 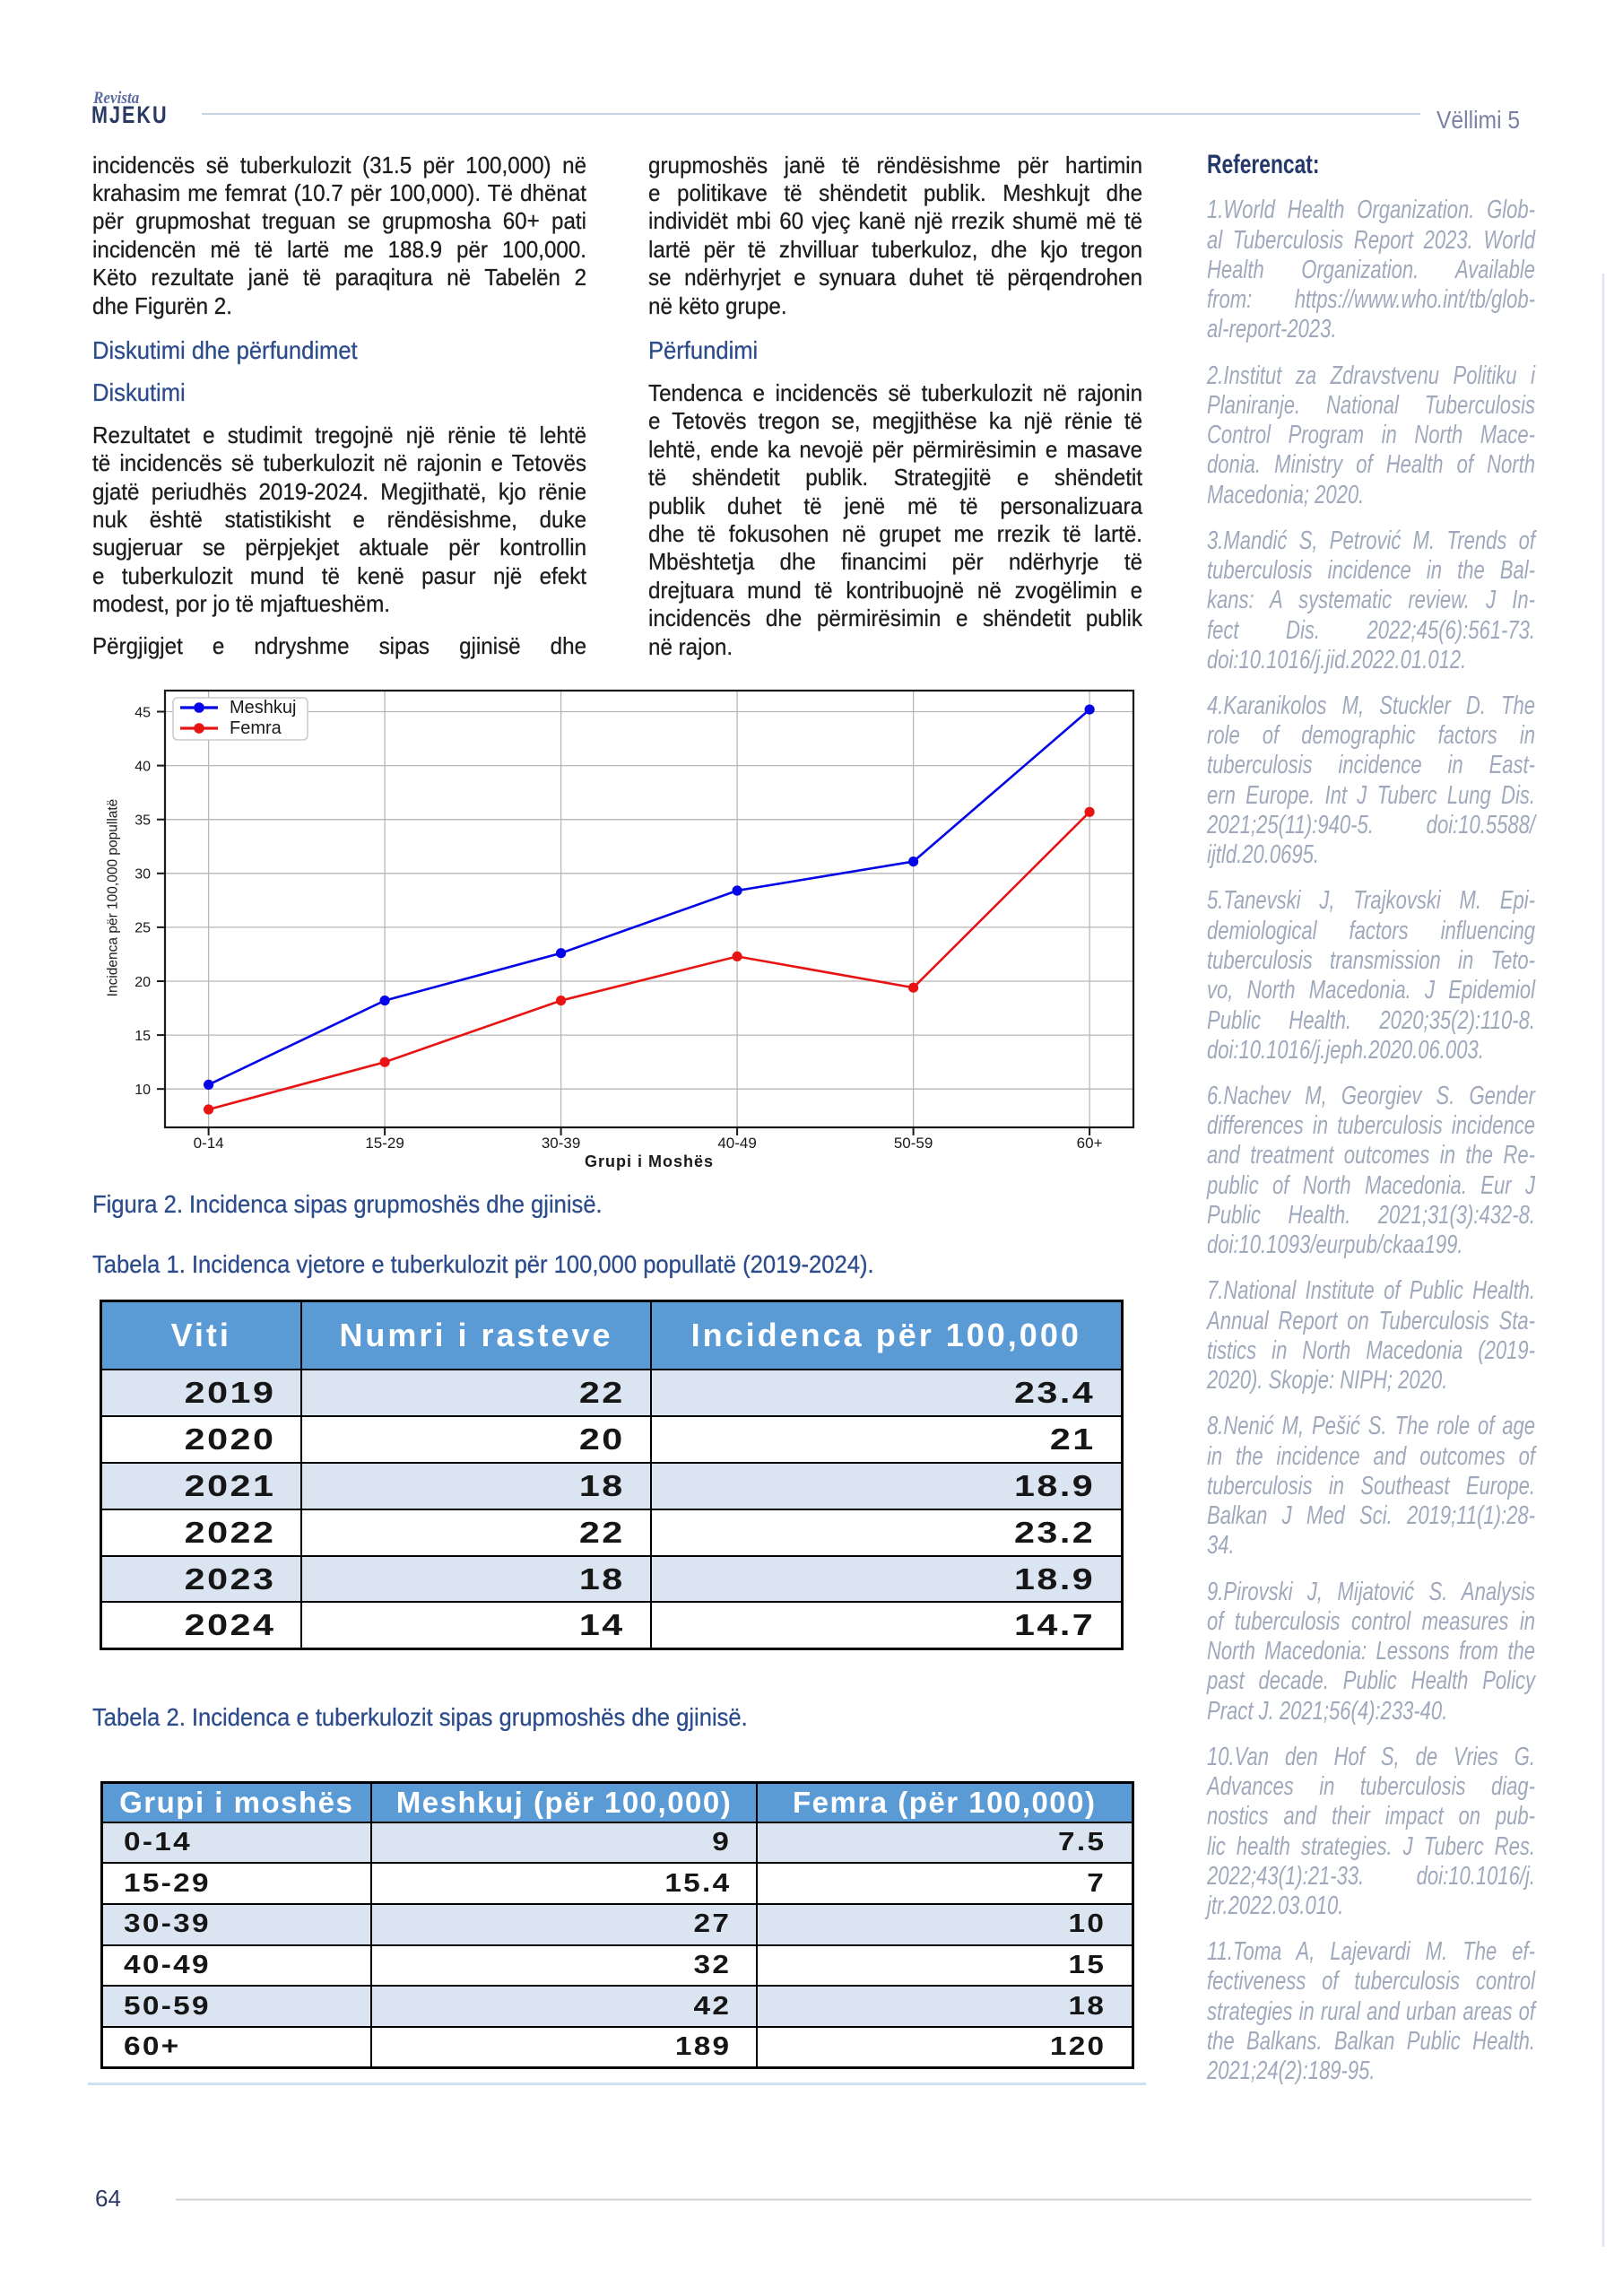 What do you see at coordinates (263, 708) in the screenshot?
I see `svg-text: Meshkuj` at bounding box center [263, 708].